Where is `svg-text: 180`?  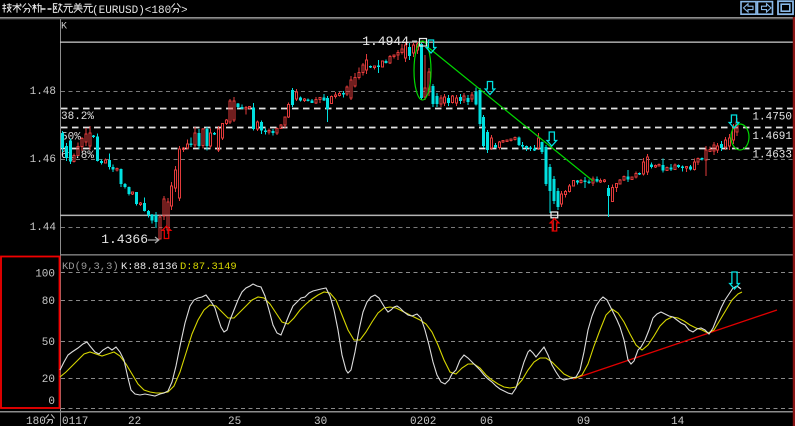 svg-text: 180 is located at coordinates (36, 421).